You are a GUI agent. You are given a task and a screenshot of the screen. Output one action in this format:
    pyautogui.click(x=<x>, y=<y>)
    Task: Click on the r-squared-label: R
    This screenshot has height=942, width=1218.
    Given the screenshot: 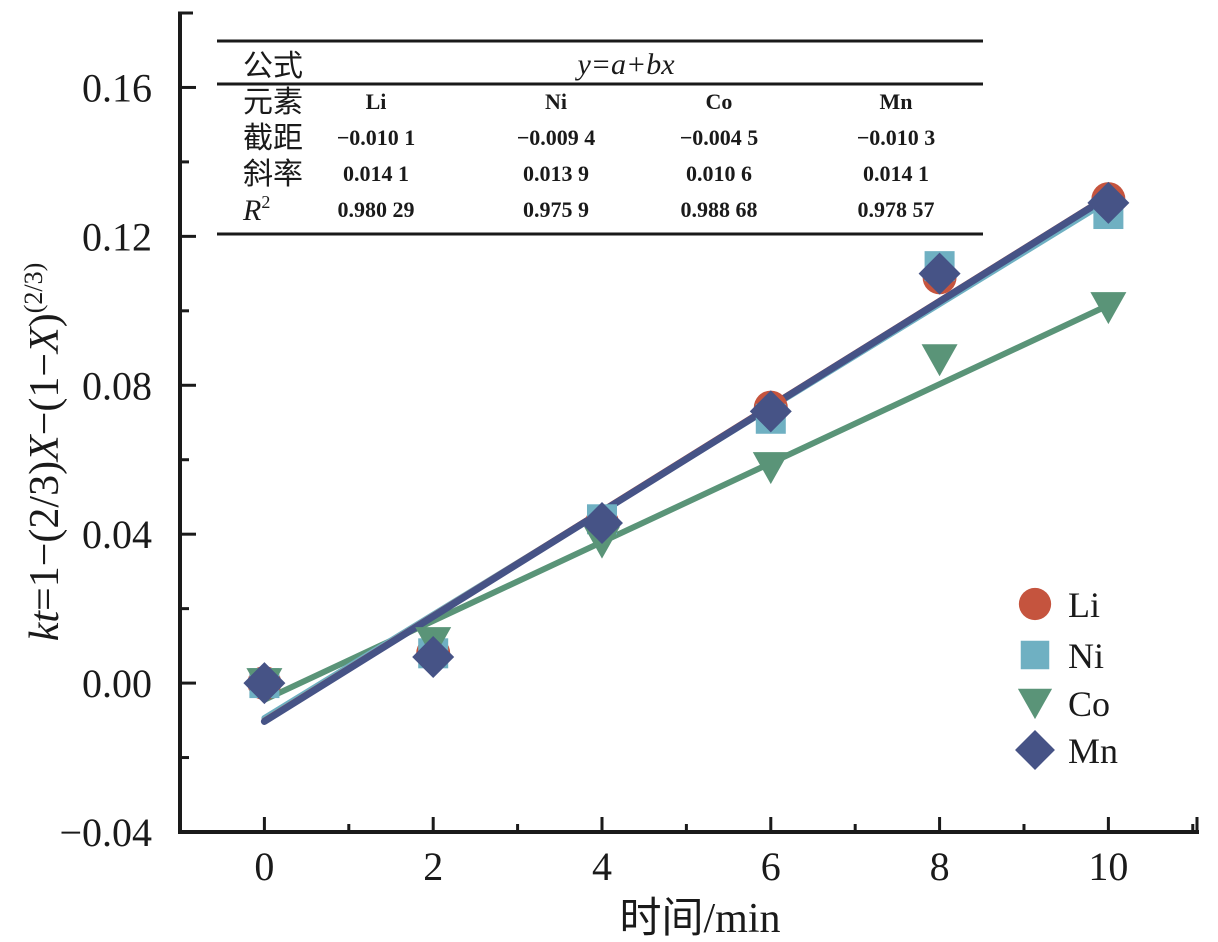 What is the action you would take?
    pyautogui.click(x=251, y=210)
    